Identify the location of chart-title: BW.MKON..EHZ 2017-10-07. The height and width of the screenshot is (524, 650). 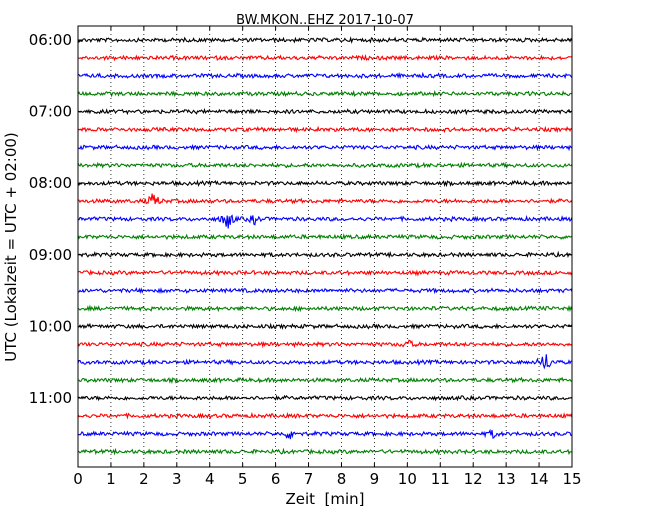
(325, 20).